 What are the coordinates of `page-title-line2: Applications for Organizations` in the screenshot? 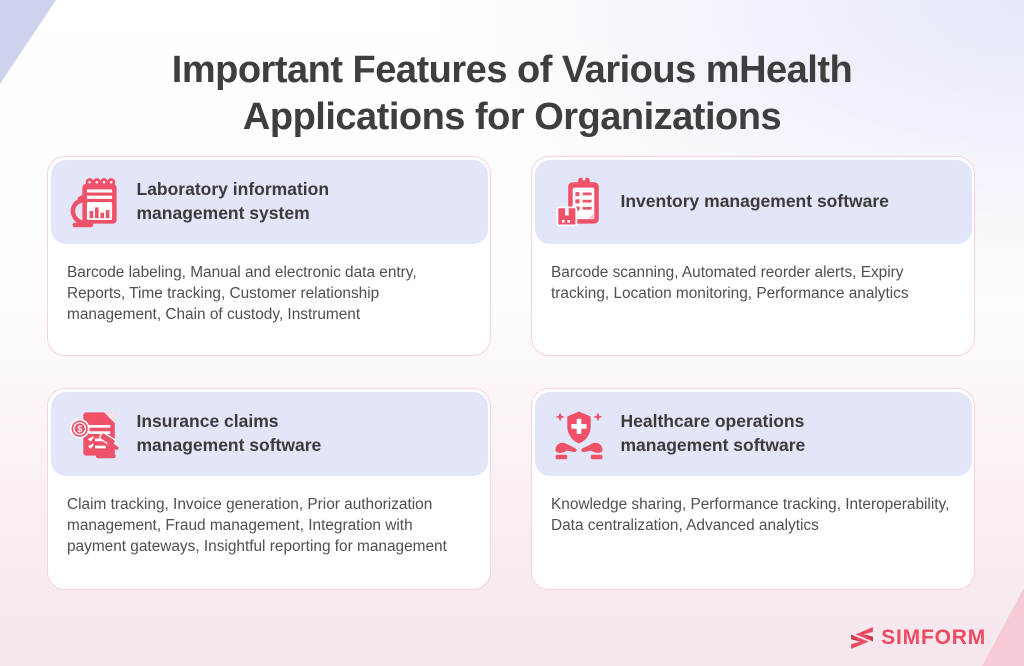 It's located at (512, 116).